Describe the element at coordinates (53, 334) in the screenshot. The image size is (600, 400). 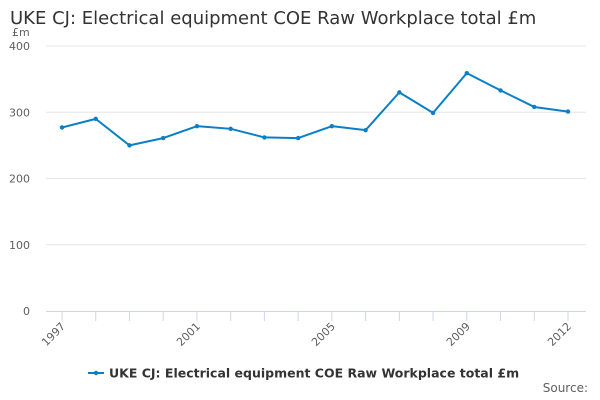
I see `x-tick-label: 1997` at that location.